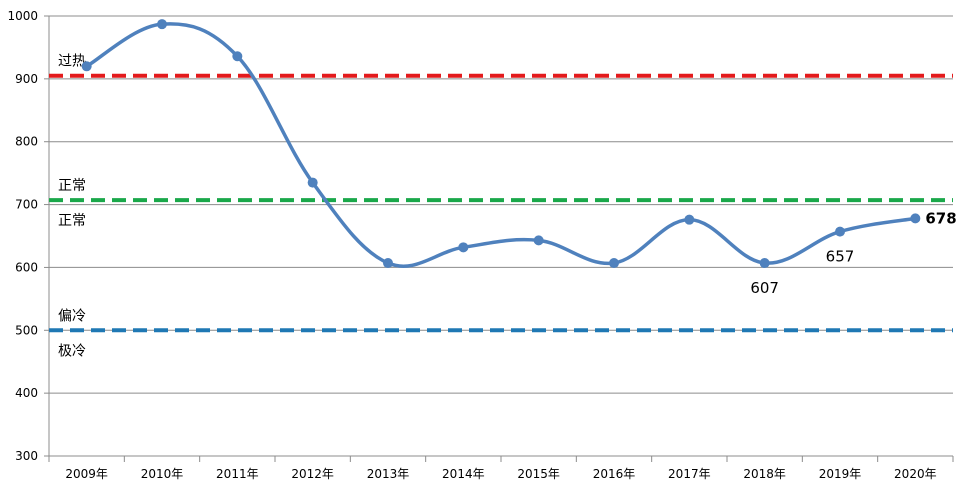 This screenshot has width=968, height=493. I want to click on x-tick-label: 2014年, so click(463, 474).